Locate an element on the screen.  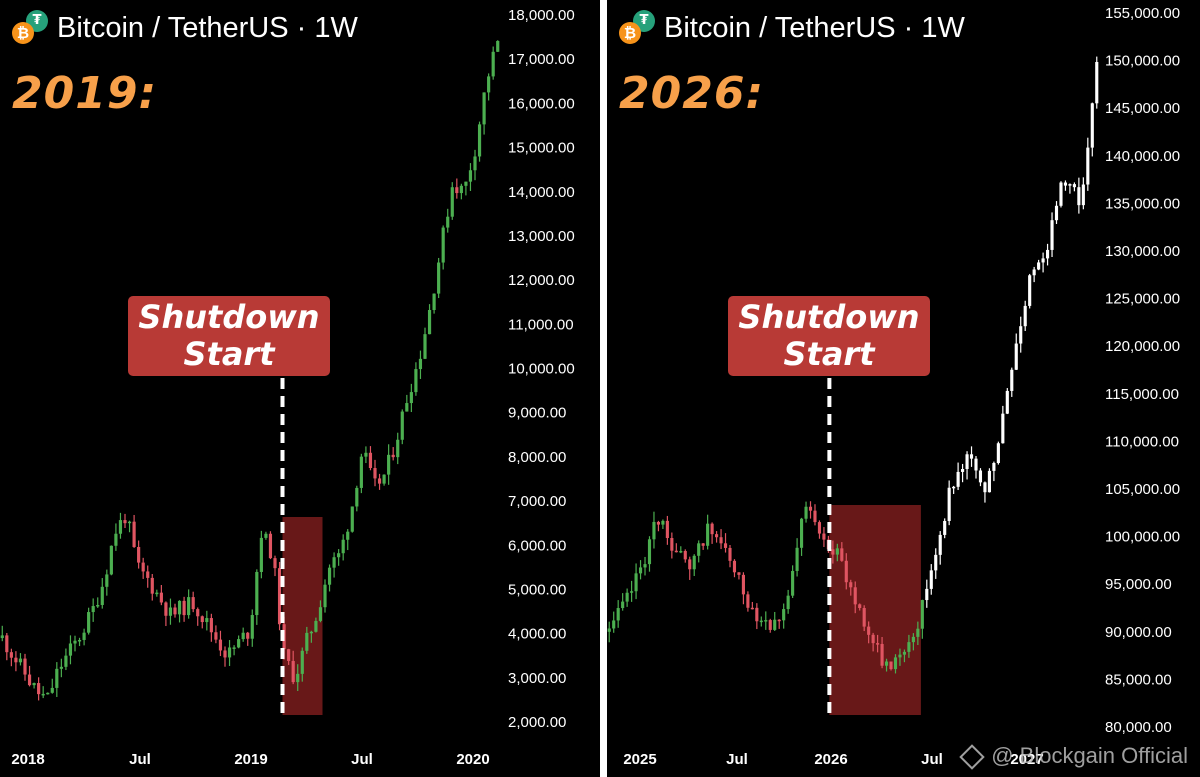
binance-logo-icon is located at coordinates (972, 757).